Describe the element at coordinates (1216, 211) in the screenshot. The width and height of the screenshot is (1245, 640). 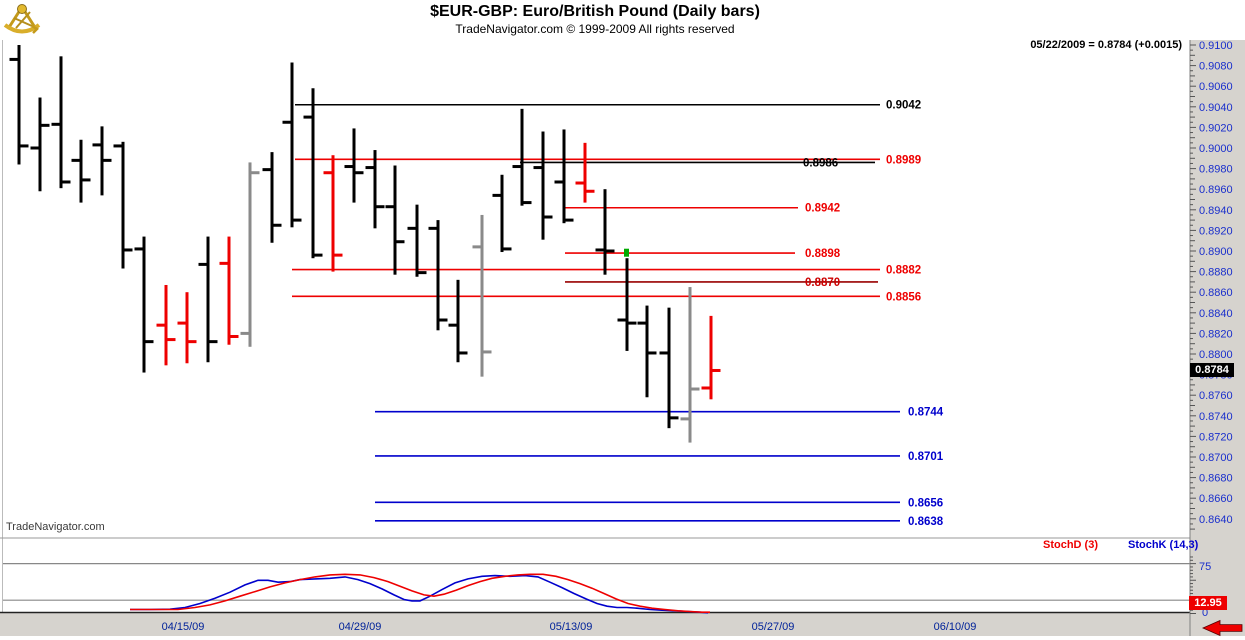
I see `price-axis-label: 0.8940` at that location.